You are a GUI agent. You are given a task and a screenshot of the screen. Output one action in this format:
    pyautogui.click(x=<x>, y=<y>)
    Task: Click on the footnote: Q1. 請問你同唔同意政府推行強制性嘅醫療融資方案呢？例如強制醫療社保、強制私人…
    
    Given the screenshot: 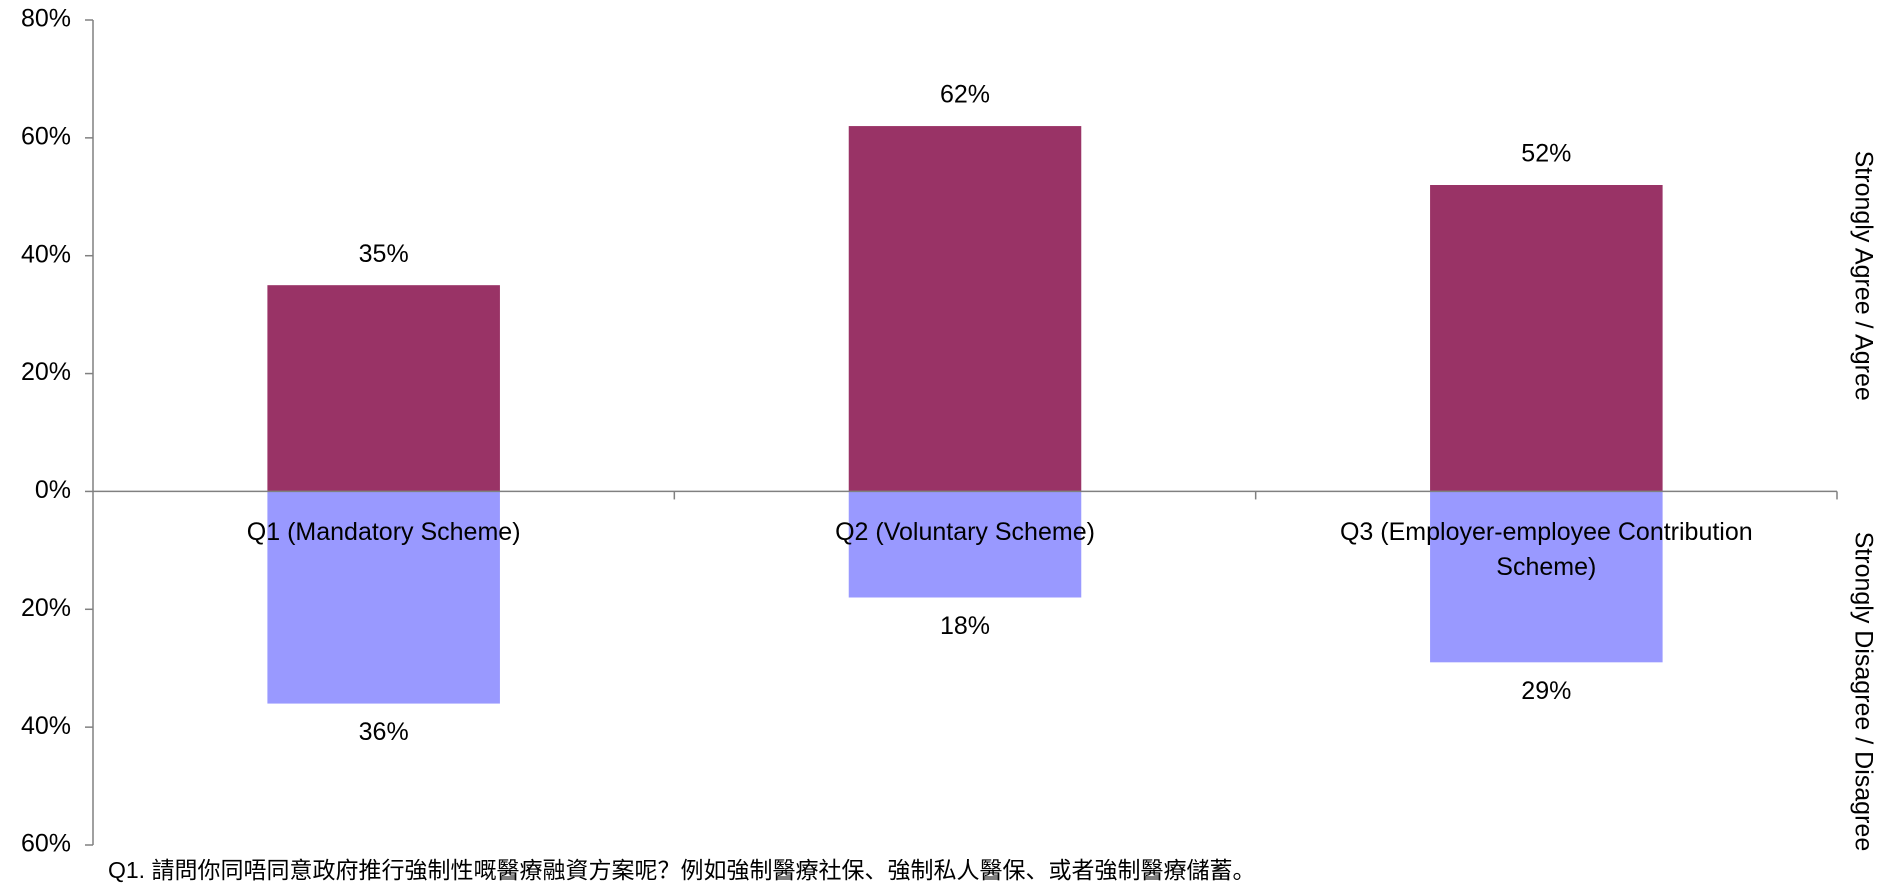 What is the action you would take?
    pyautogui.click(x=681, y=870)
    